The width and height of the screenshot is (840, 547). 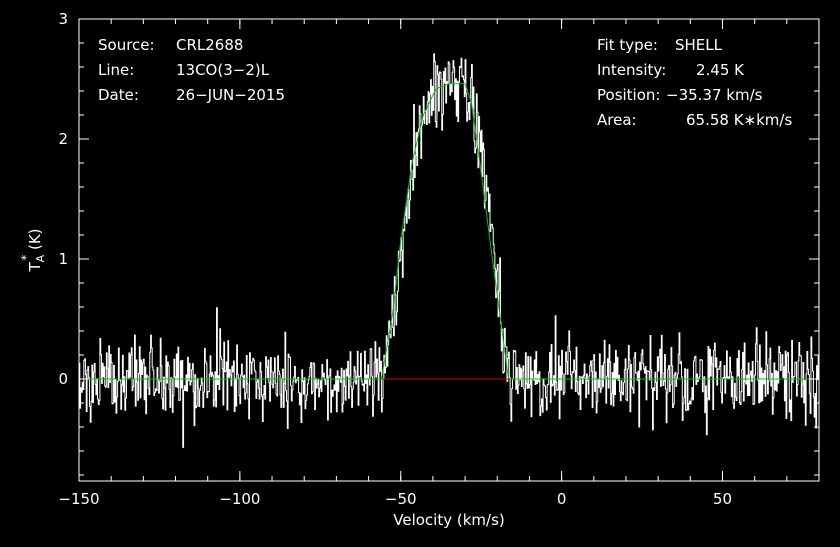 What do you see at coordinates (63, 139) in the screenshot?
I see `y-tick-label: 2` at bounding box center [63, 139].